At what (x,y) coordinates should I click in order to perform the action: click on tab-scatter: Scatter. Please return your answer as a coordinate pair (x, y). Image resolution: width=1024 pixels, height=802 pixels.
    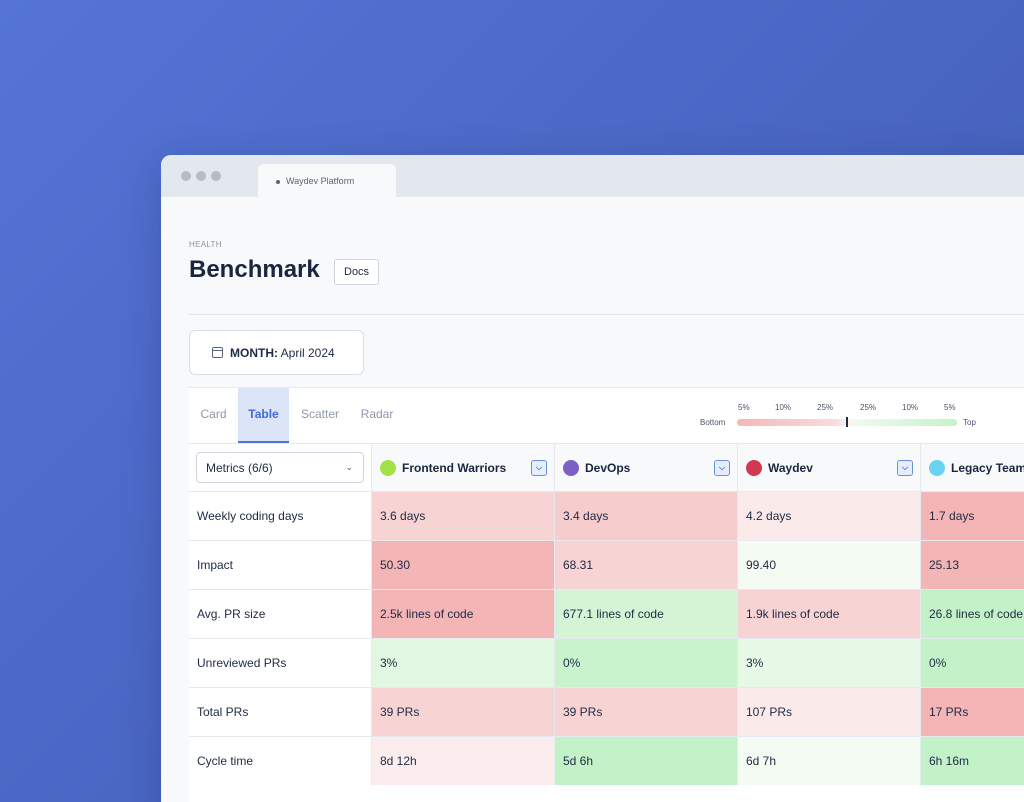
    Looking at the image, I should click on (319, 414).